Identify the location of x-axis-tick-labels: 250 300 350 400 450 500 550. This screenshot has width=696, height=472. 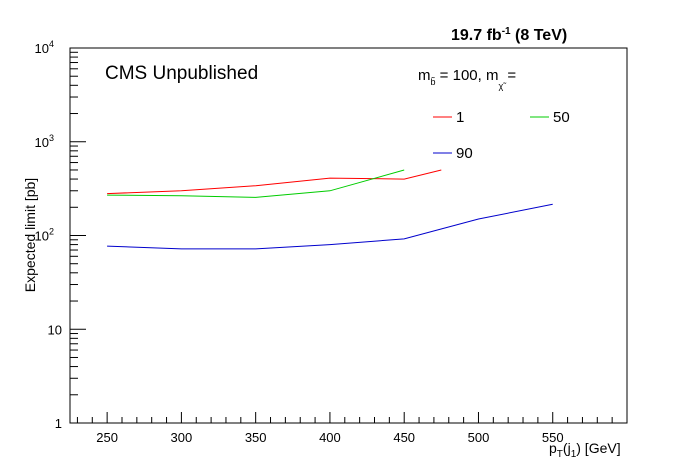
(329, 437).